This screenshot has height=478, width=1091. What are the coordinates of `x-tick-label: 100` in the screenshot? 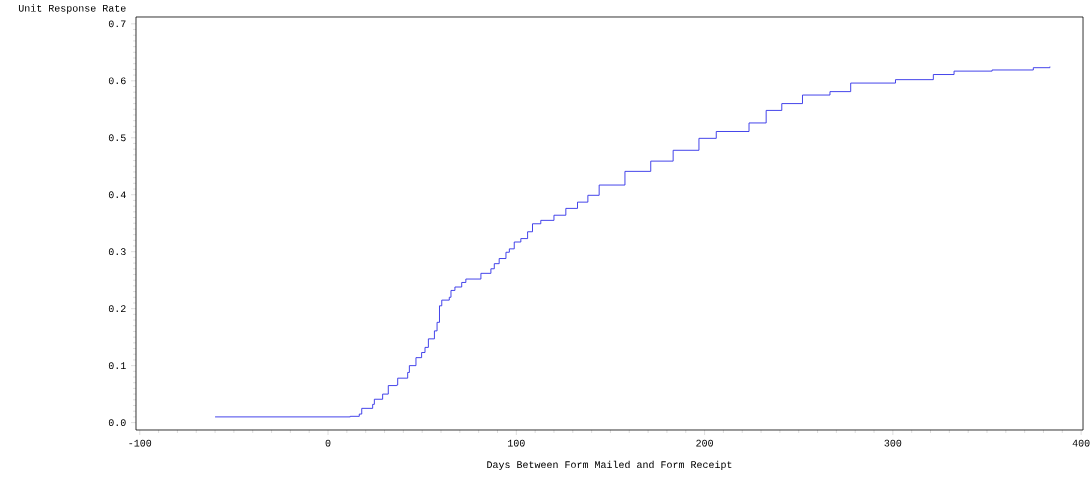 It's located at (516, 443).